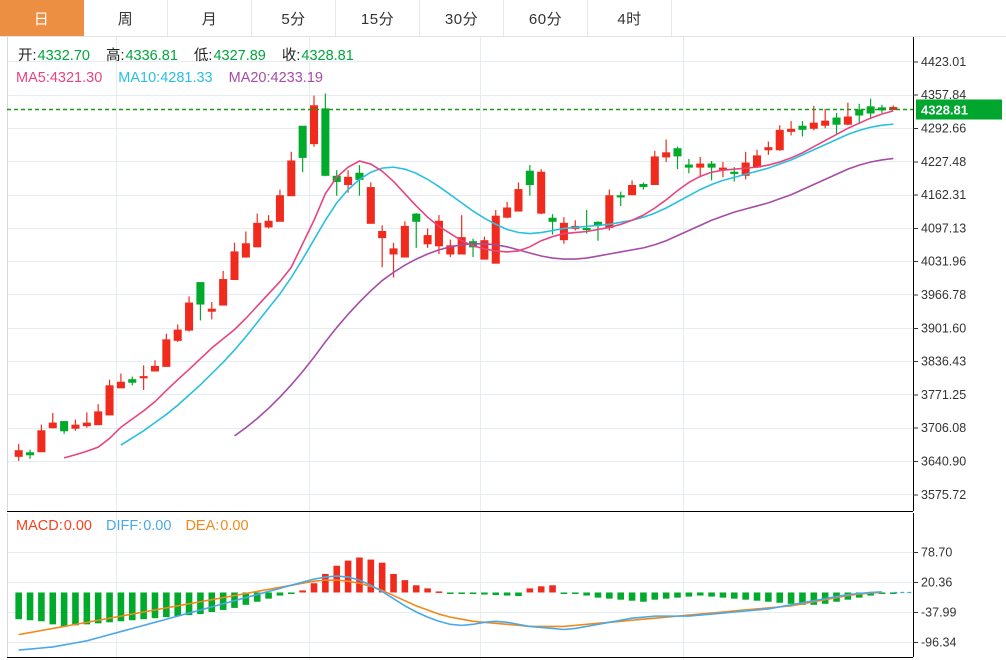 This screenshot has height=660, width=1006. Describe the element at coordinates (210, 18) in the screenshot. I see `tab-month: 月` at that location.